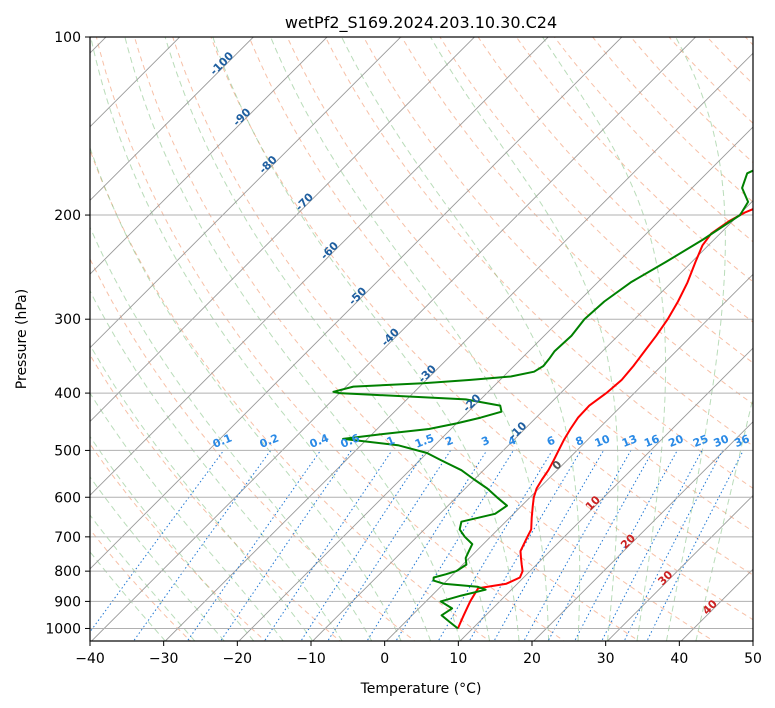  Describe the element at coordinates (63, 629) in the screenshot. I see `y-tick-label: 1000` at that location.